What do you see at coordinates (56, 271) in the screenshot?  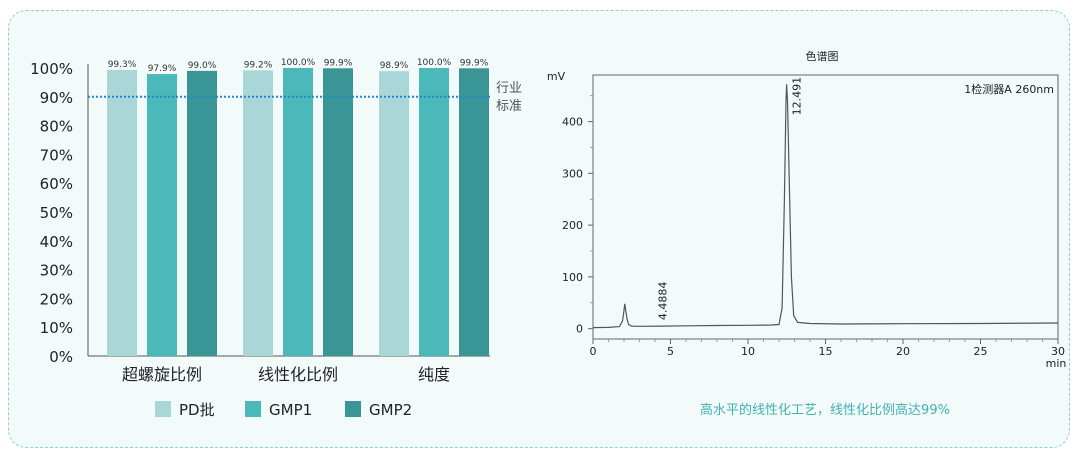 I see `y-tick-label: 30%` at bounding box center [56, 271].